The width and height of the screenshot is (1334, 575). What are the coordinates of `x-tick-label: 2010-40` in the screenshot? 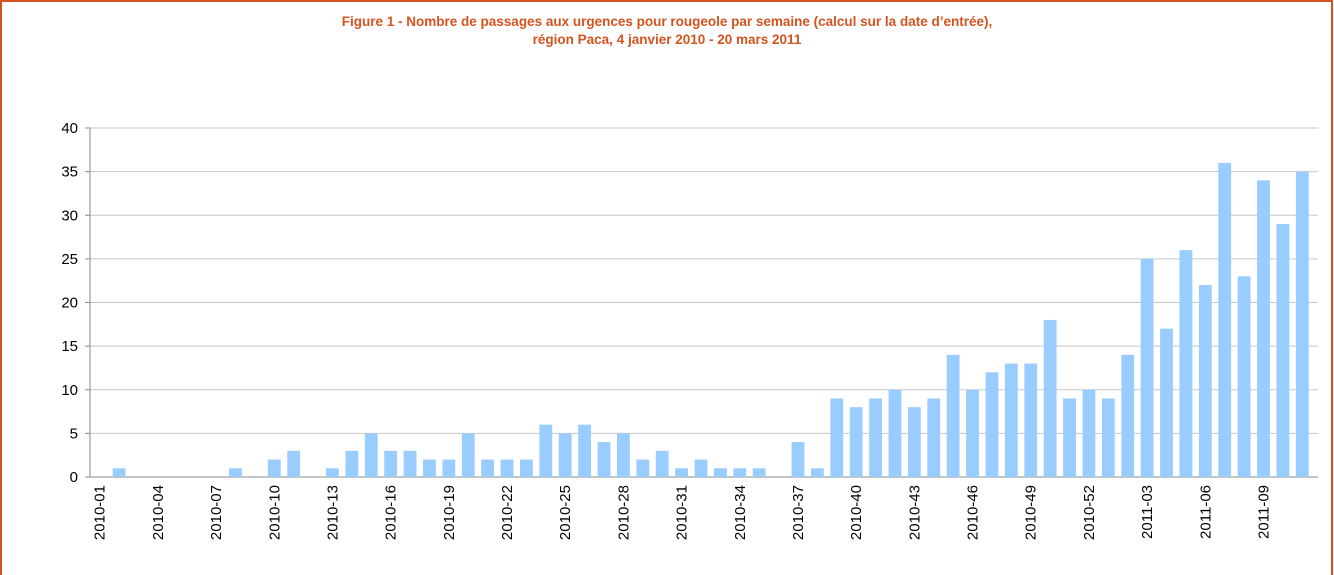 It's located at (856, 512).